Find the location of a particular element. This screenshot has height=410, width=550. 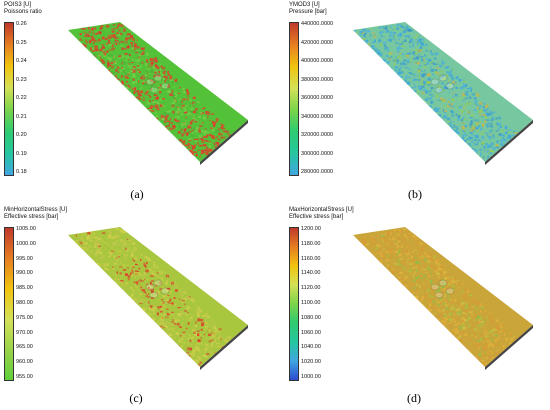

terrain-texture is located at coordinates (445, 297).